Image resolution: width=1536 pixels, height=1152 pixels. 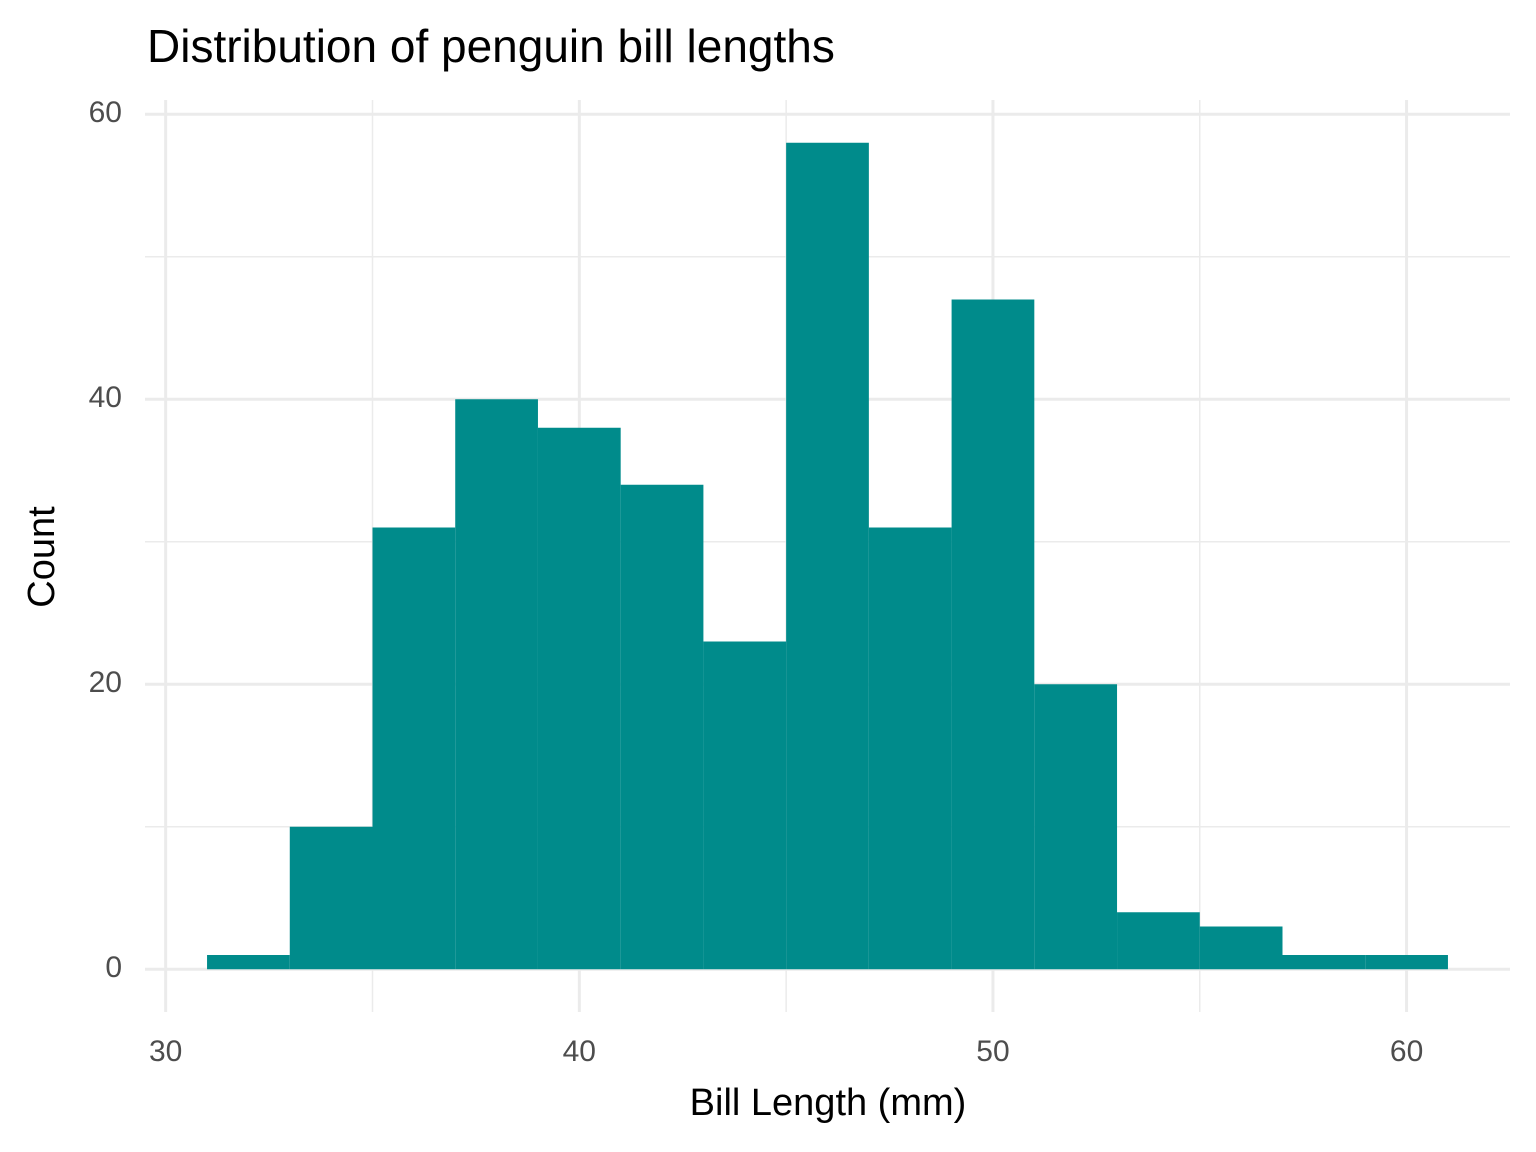 I want to click on x-axis-title: Bill Length (mm), so click(x=828, y=1103).